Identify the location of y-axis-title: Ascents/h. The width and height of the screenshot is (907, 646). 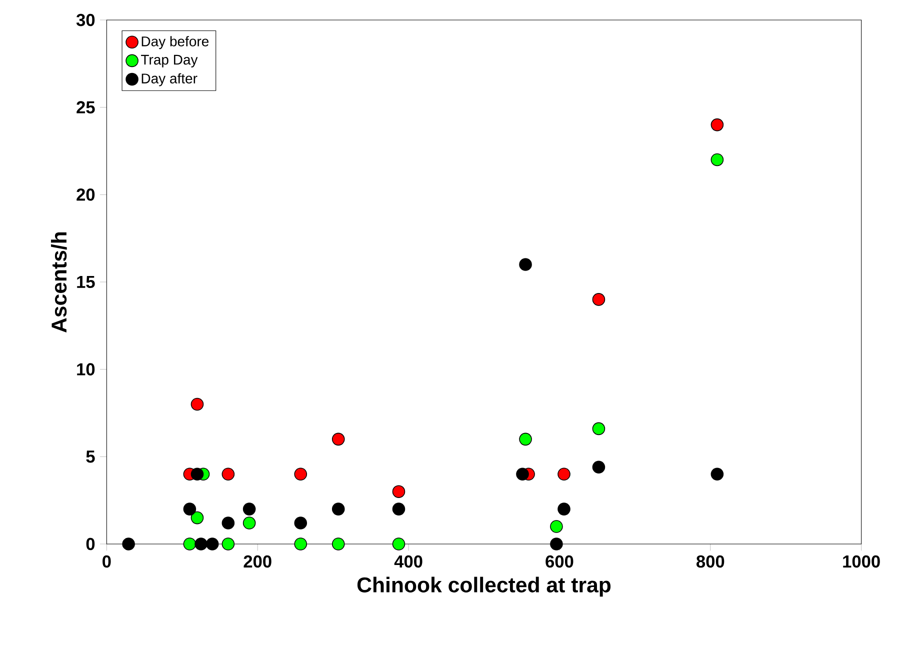
(58, 282).